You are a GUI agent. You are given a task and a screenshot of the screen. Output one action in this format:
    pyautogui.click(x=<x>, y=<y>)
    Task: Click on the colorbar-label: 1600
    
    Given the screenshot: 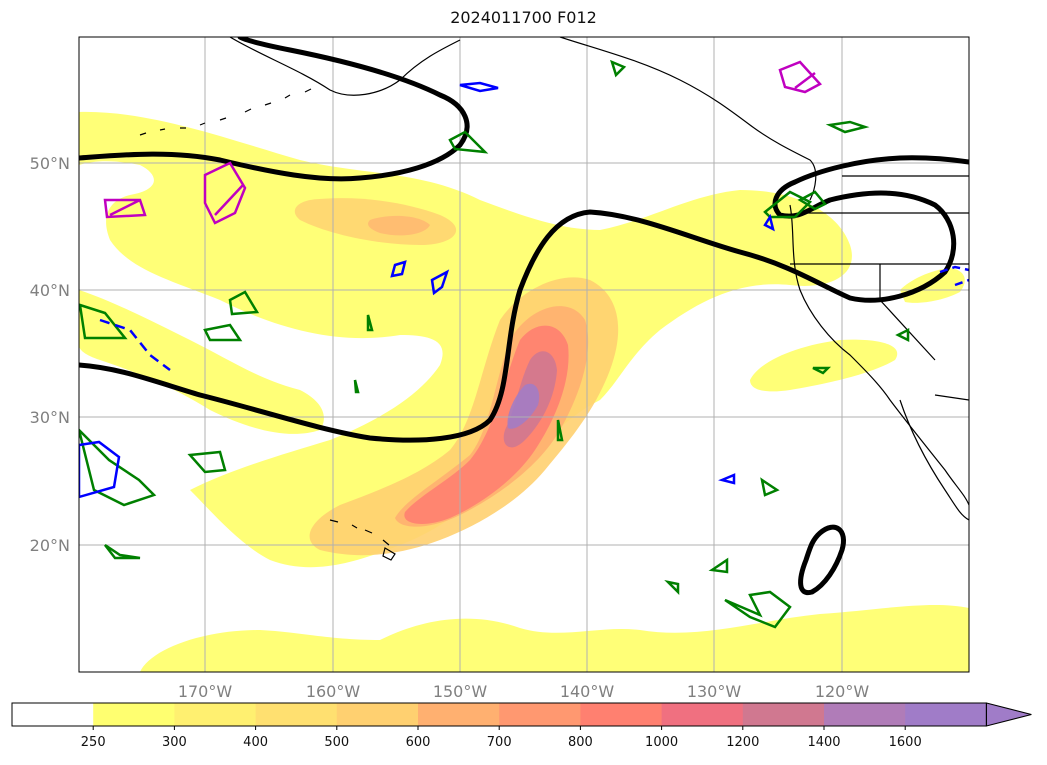 What is the action you would take?
    pyautogui.click(x=905, y=742)
    